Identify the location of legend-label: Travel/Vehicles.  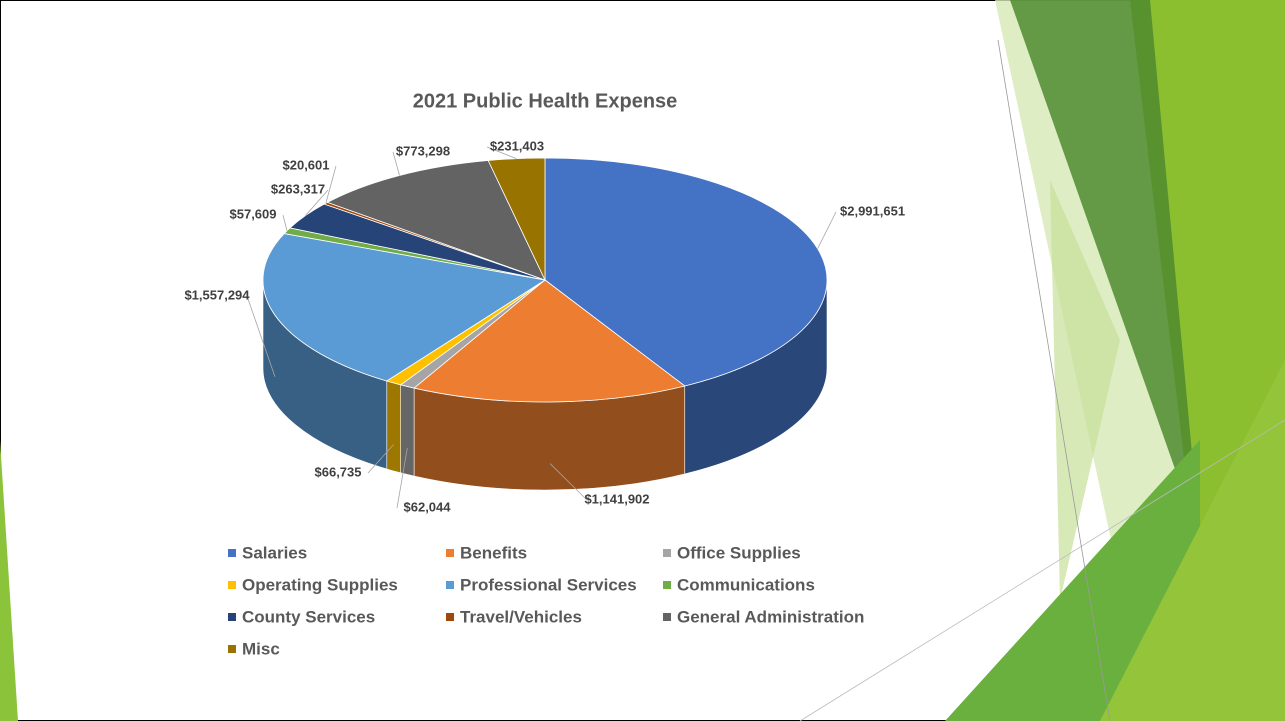
(521, 616).